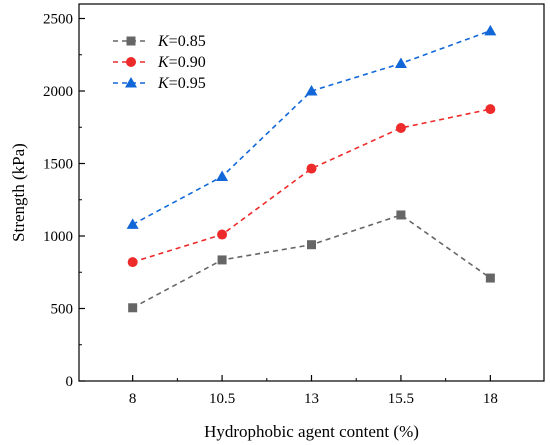 The image size is (550, 445). I want to click on legend-label: K=0.95, so click(181, 83).